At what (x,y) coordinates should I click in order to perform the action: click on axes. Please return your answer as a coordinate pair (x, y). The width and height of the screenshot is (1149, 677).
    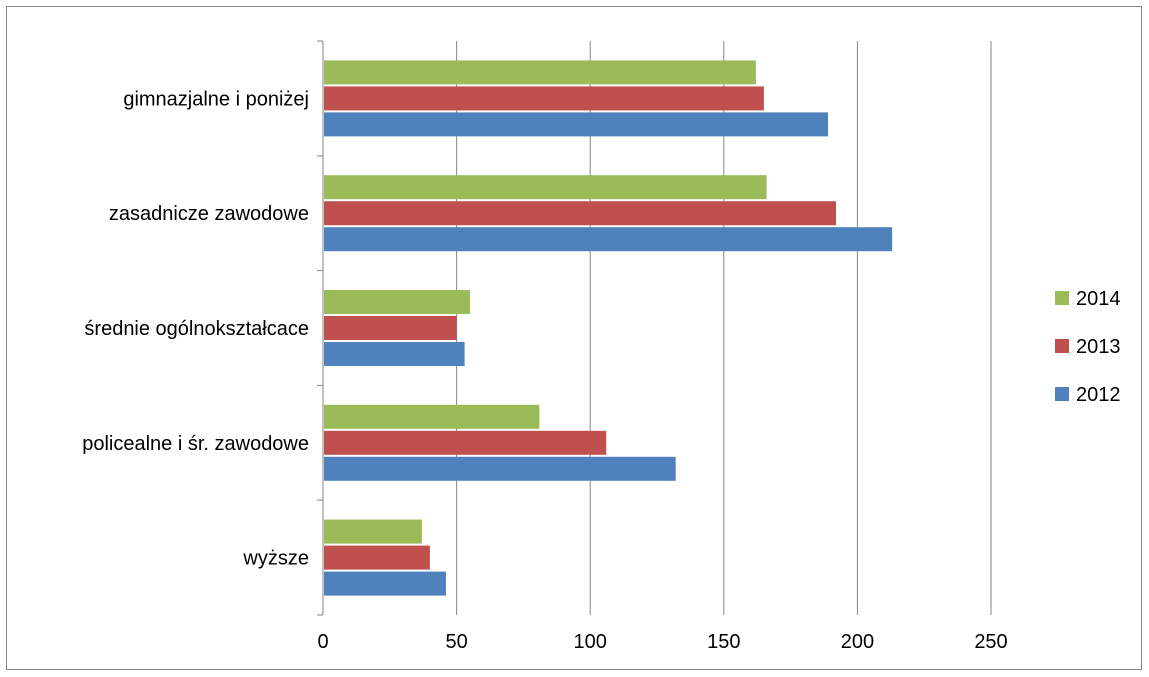
    Looking at the image, I should click on (320, 328).